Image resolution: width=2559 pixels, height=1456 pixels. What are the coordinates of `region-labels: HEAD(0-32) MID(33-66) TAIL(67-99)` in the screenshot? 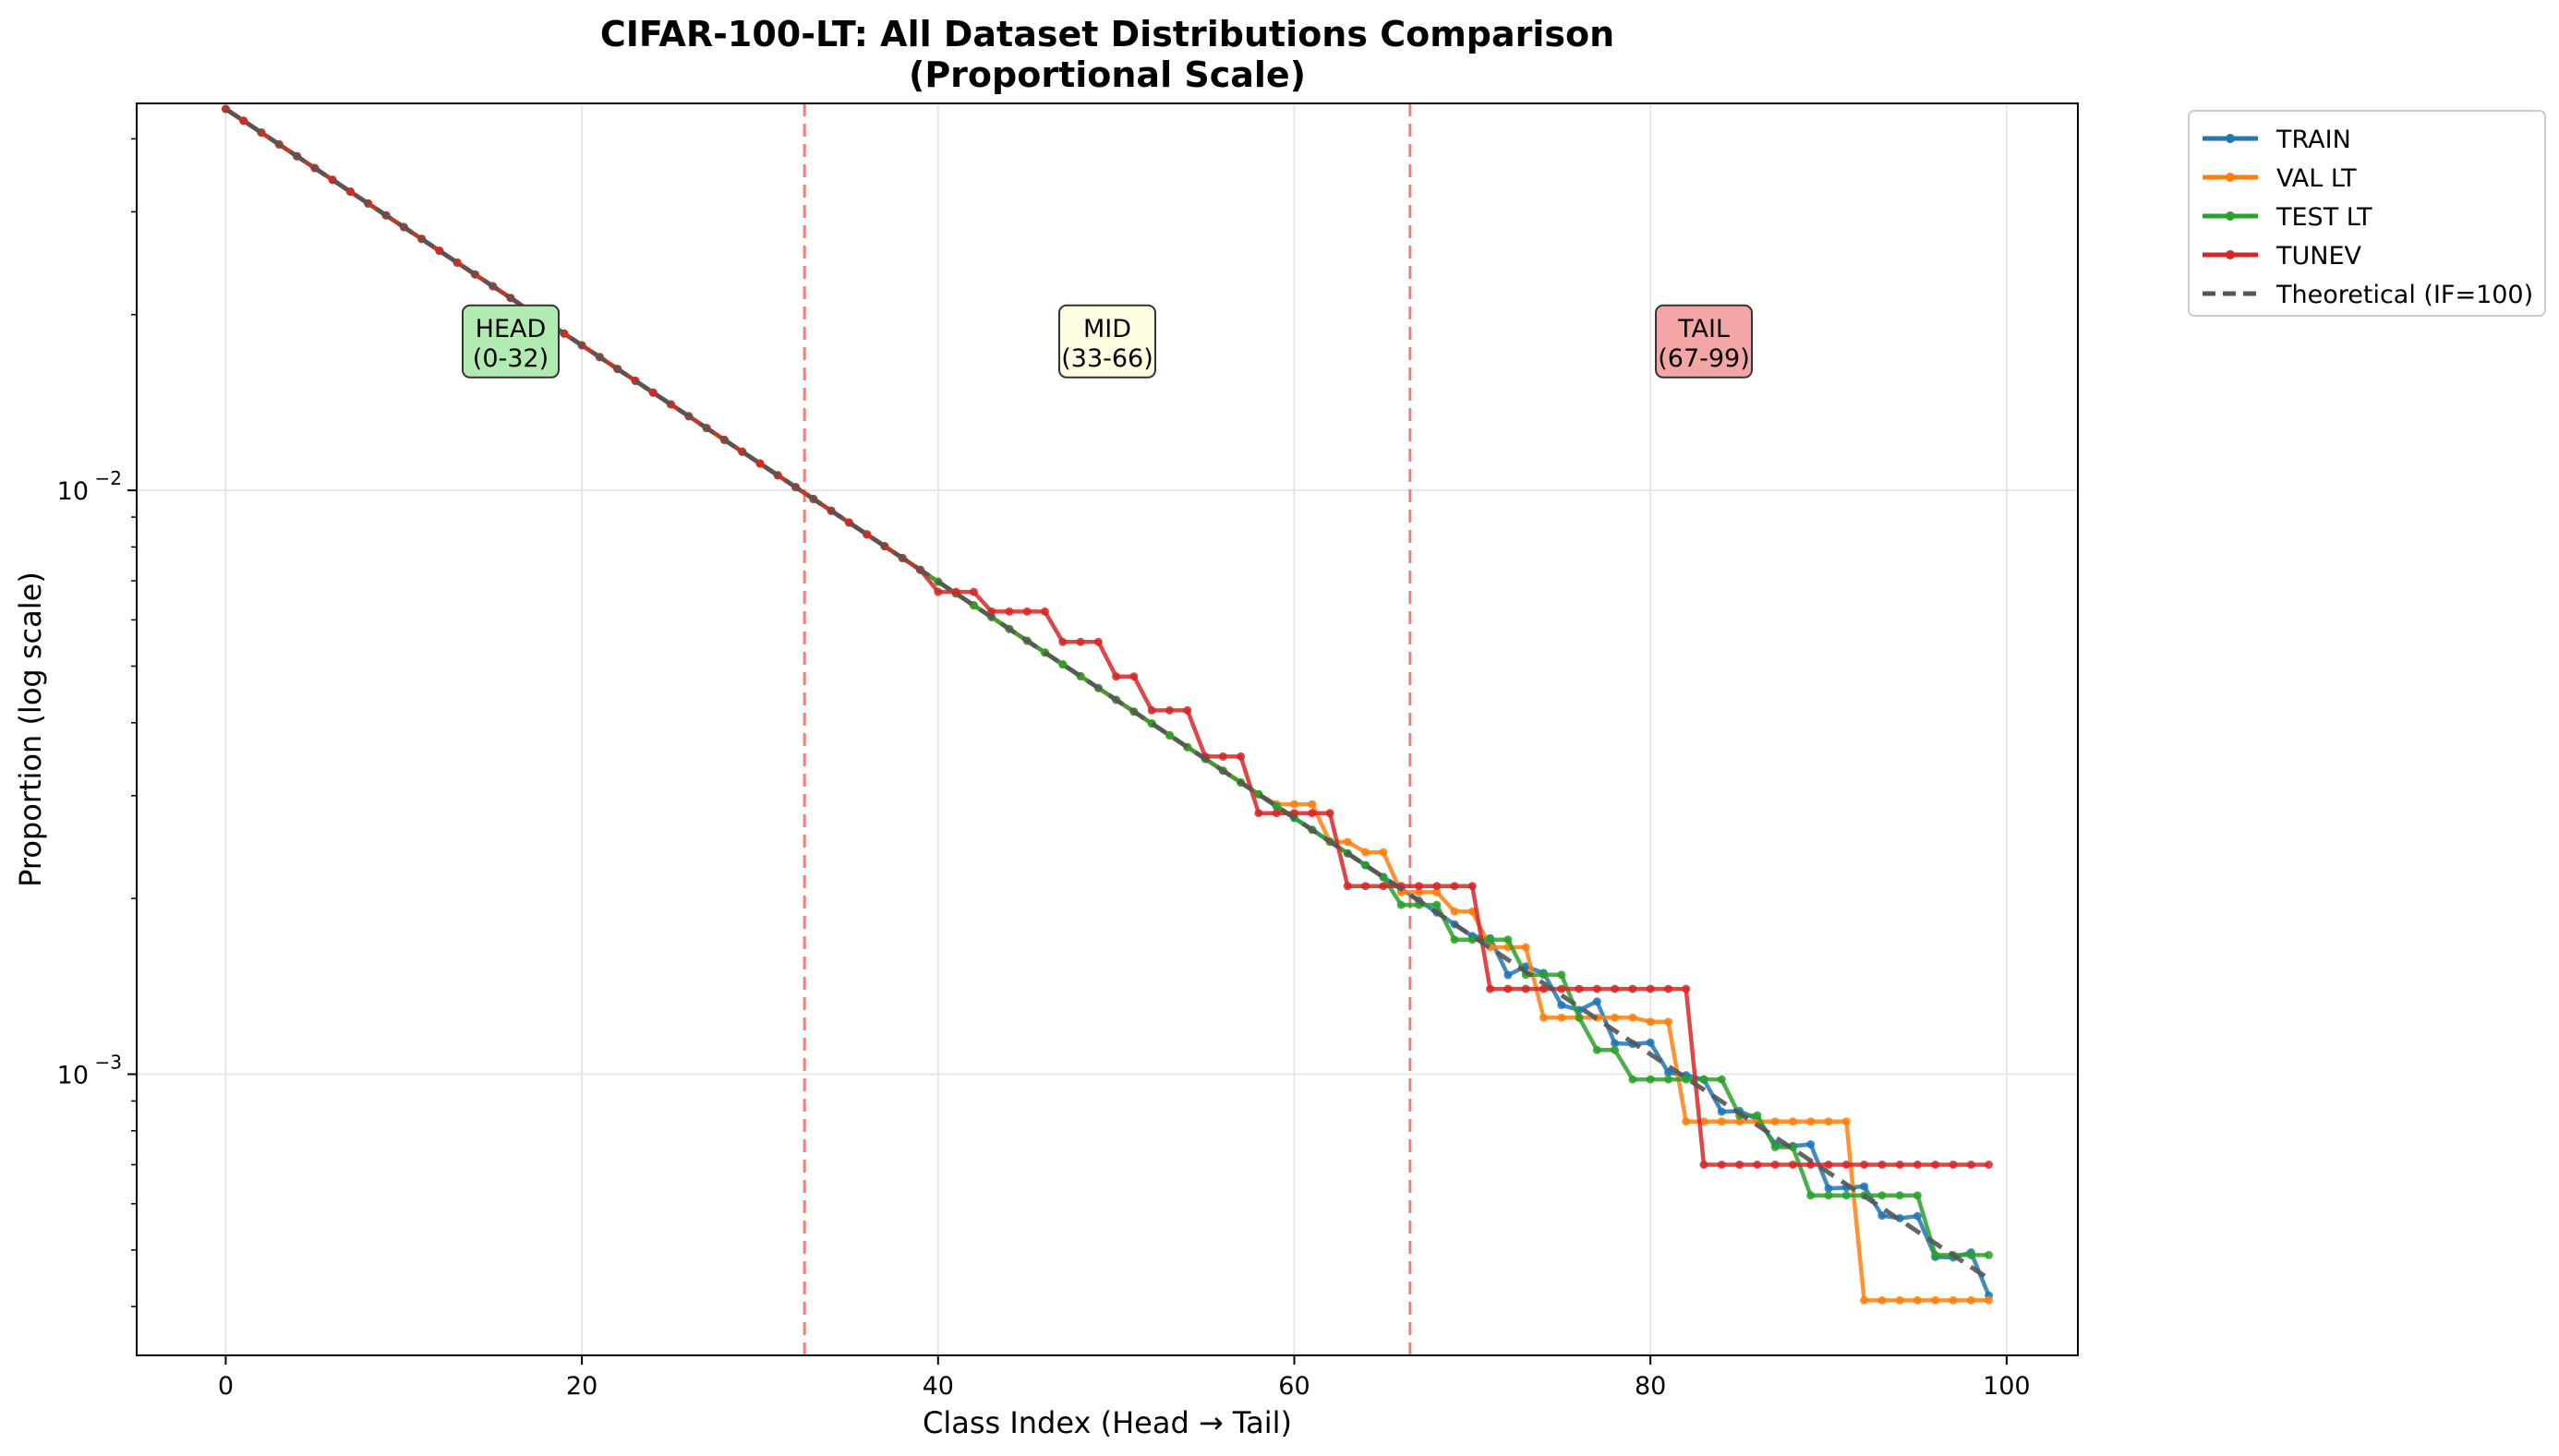 It's located at (1108, 341).